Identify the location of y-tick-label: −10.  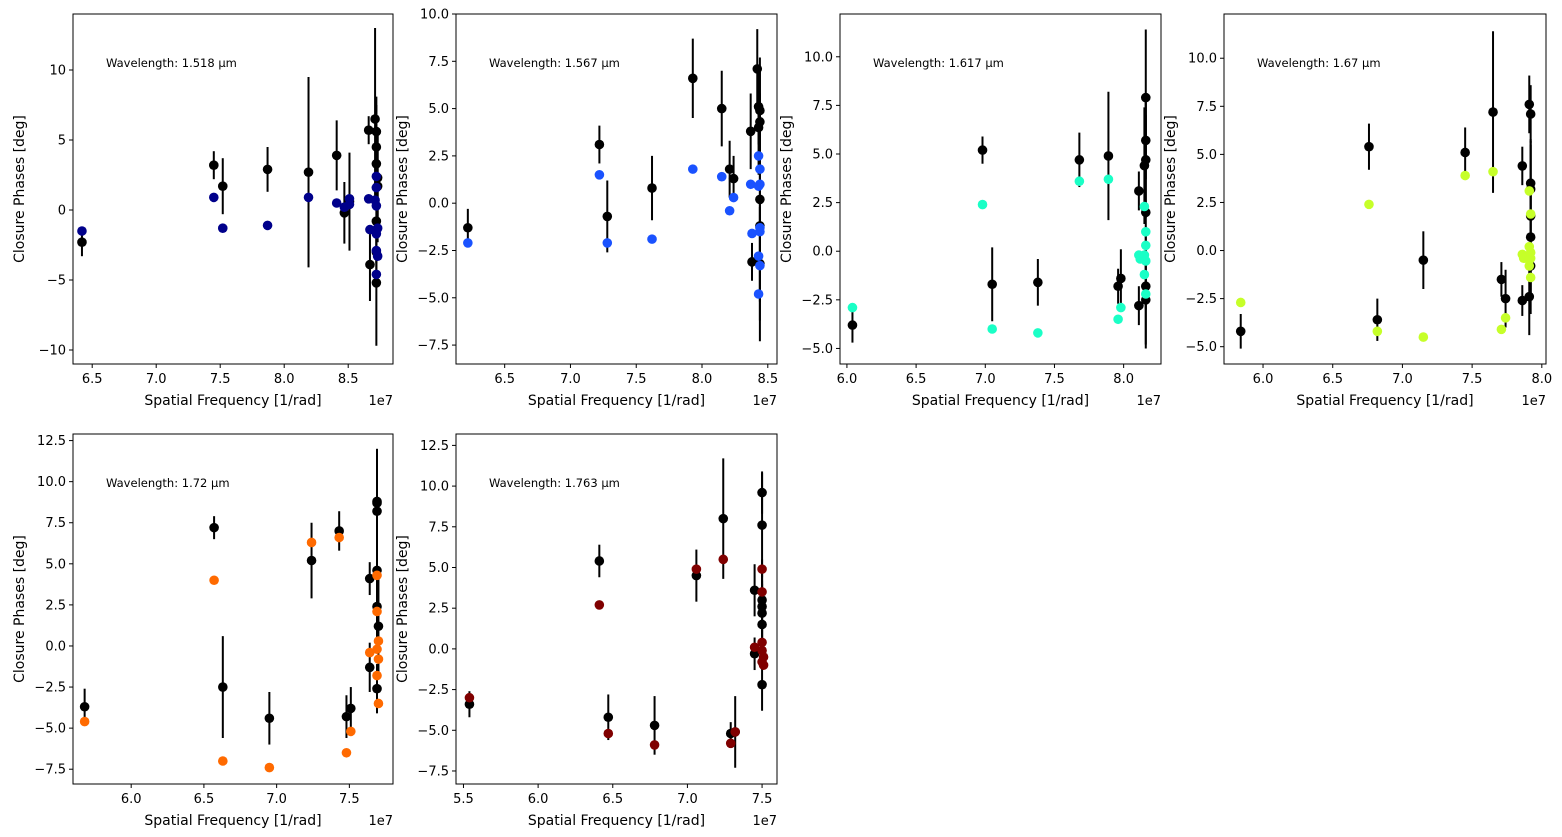
(52, 351).